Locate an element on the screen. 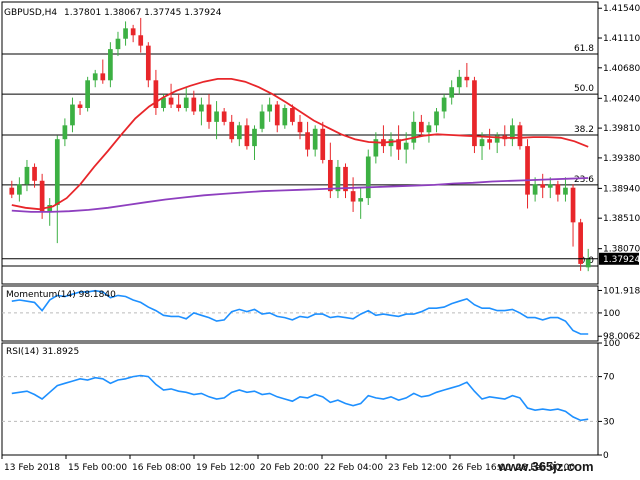 The width and height of the screenshot is (640, 480). watermark-text: www.365jz.com is located at coordinates (545, 466).